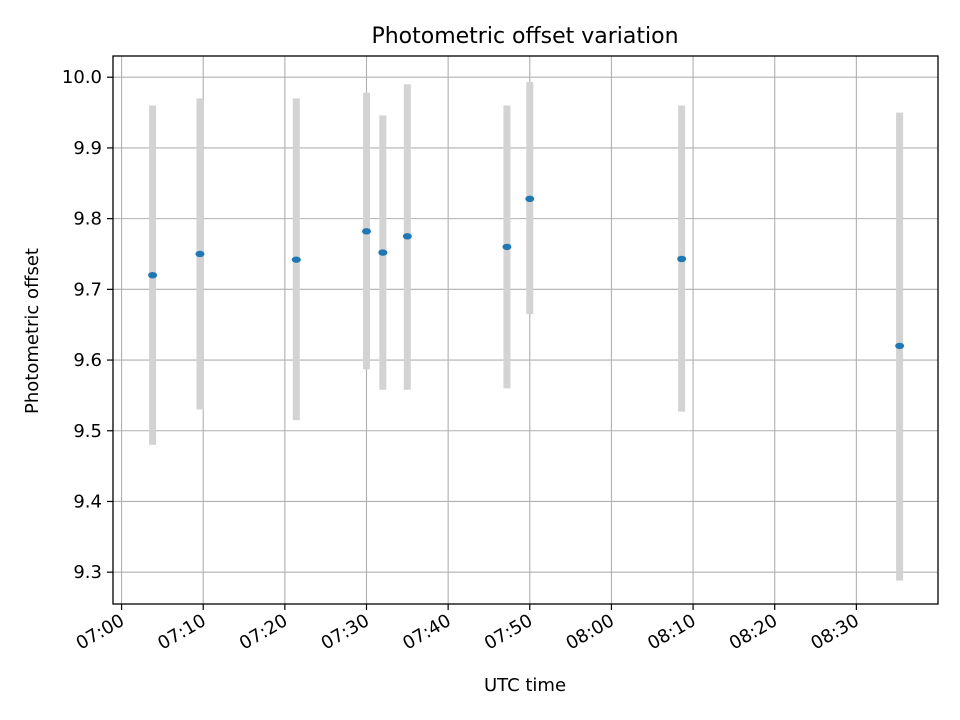 This screenshot has height=720, width=960. I want to click on x-tick-label: 08:30, so click(834, 632).